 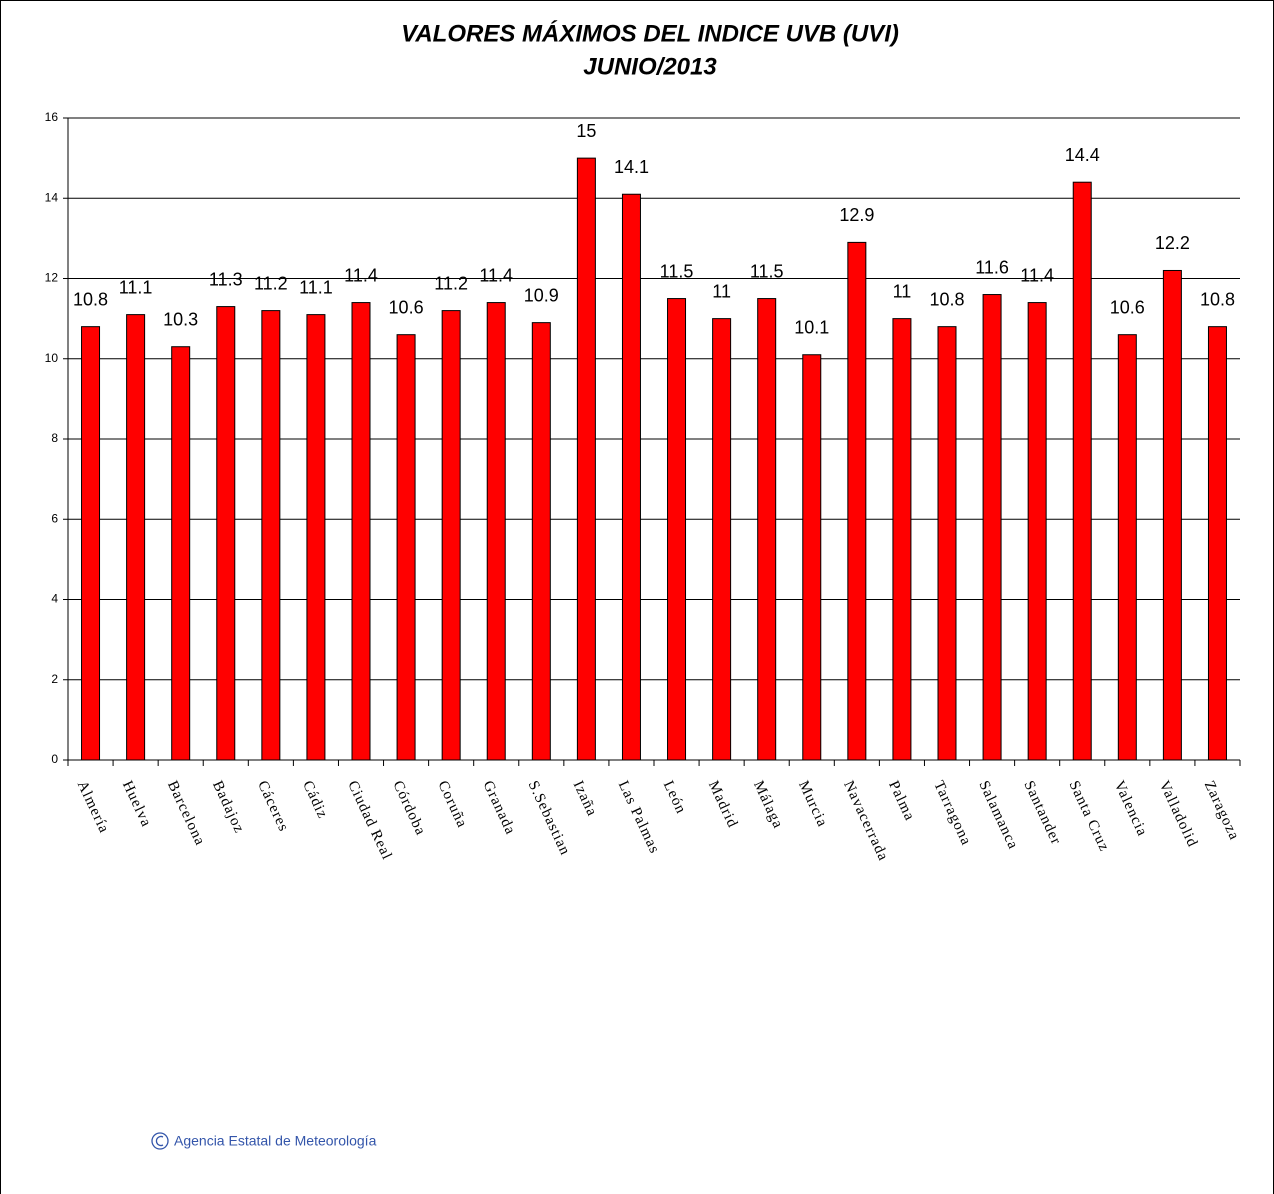 What do you see at coordinates (273, 806) in the screenshot?
I see `x-tick-label: Cáceres` at bounding box center [273, 806].